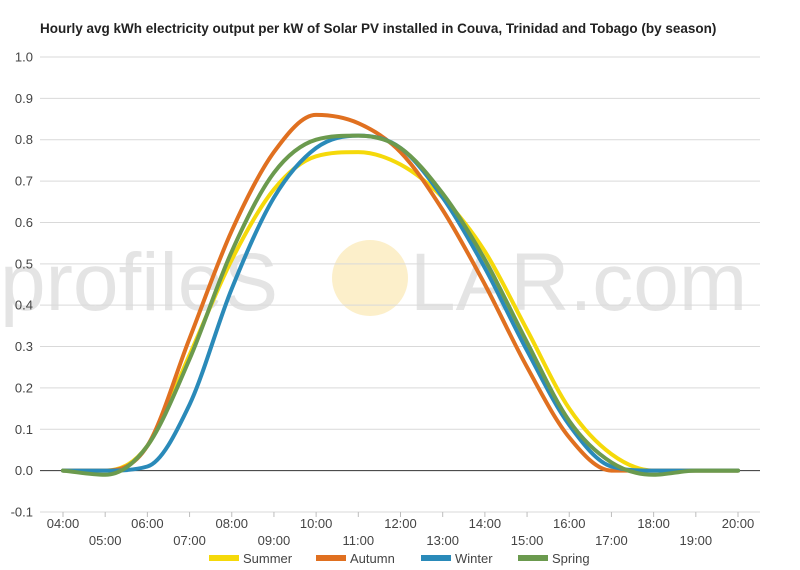  I want to click on x-tick-label: 17:00, so click(611, 540).